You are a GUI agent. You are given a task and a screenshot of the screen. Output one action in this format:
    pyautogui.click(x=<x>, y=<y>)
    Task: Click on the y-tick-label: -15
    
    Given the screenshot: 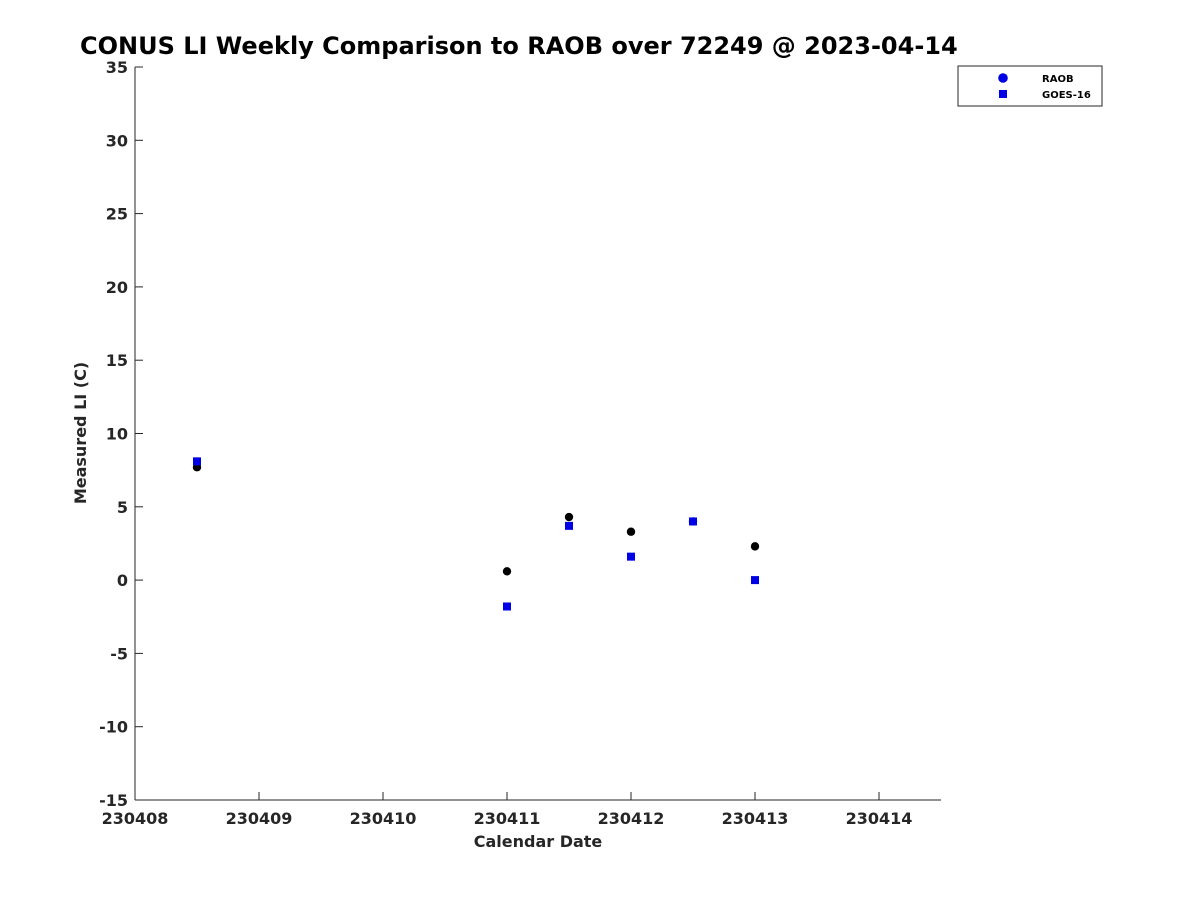 What is the action you would take?
    pyautogui.click(x=113, y=800)
    